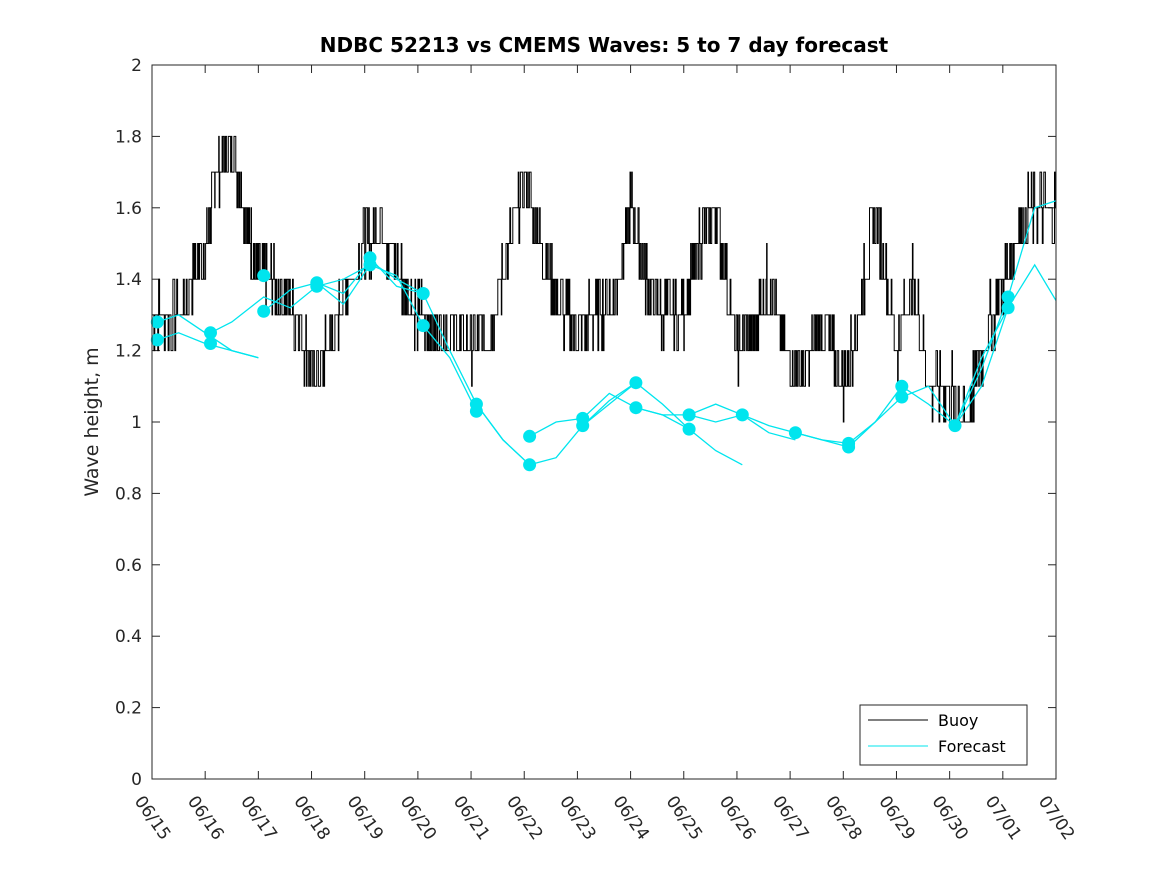 The height and width of the screenshot is (875, 1167). I want to click on legend-label-forecast: Forecast, so click(972, 746).